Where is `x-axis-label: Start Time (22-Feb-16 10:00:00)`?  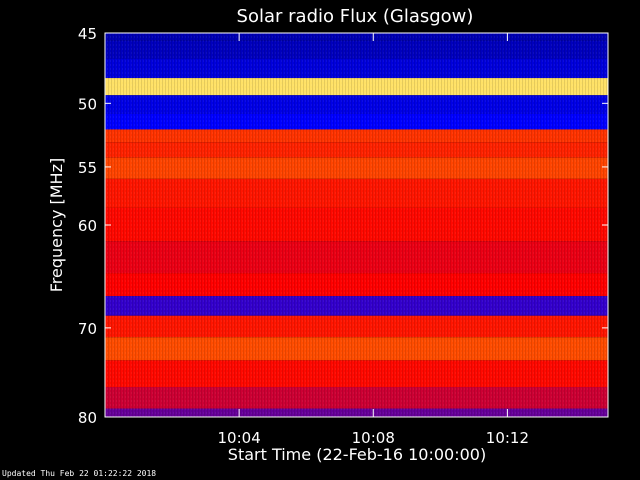
x-axis-label: Start Time (22-Feb-16 10:00:00) is located at coordinates (357, 454).